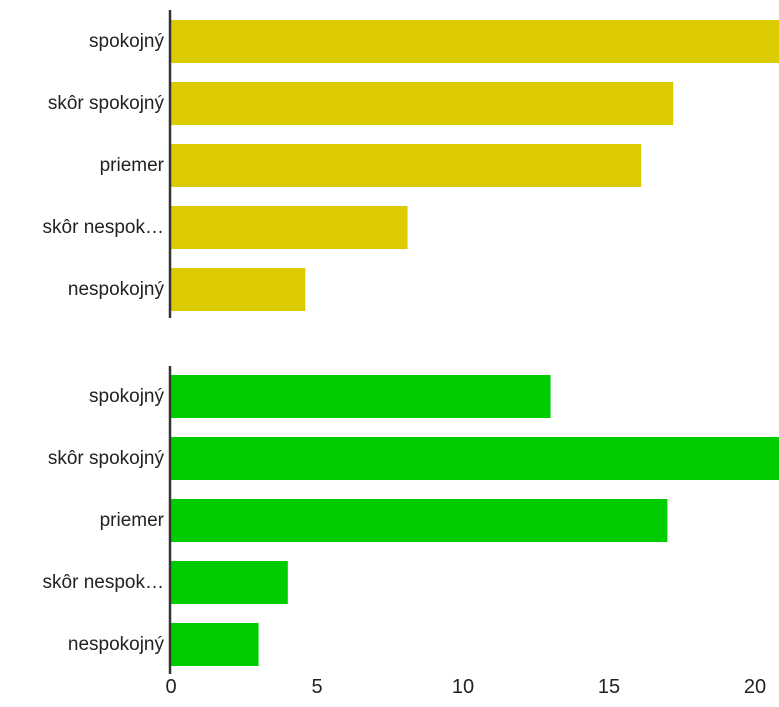  Describe the element at coordinates (170, 687) in the screenshot. I see `x-tick-label: 0` at that location.